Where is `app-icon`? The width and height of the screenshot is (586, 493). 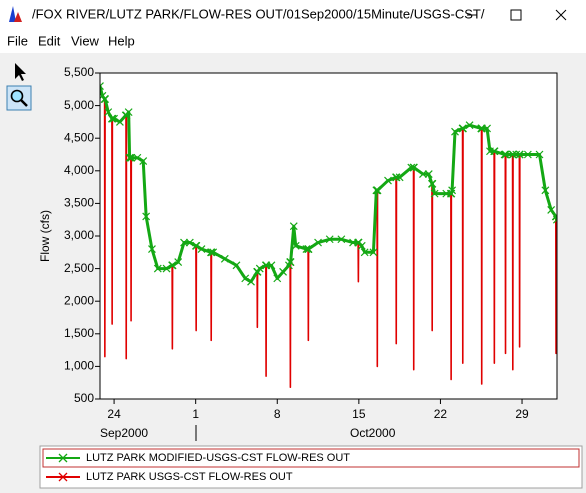
app-icon is located at coordinates (15, 14).